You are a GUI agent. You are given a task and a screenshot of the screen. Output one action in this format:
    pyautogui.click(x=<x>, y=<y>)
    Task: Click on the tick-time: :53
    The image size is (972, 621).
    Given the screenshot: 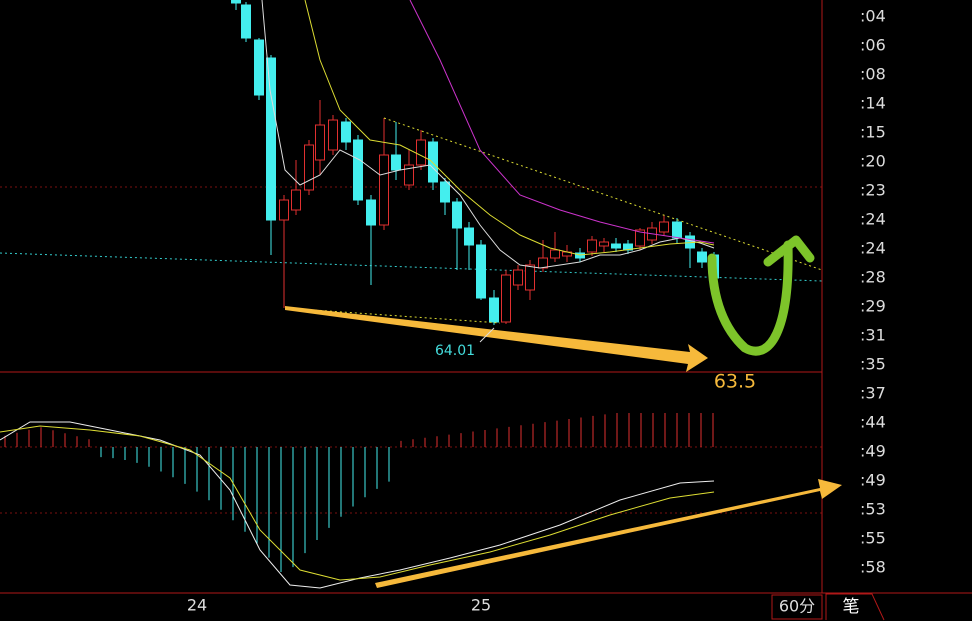 What is the action you would take?
    pyautogui.click(x=873, y=509)
    